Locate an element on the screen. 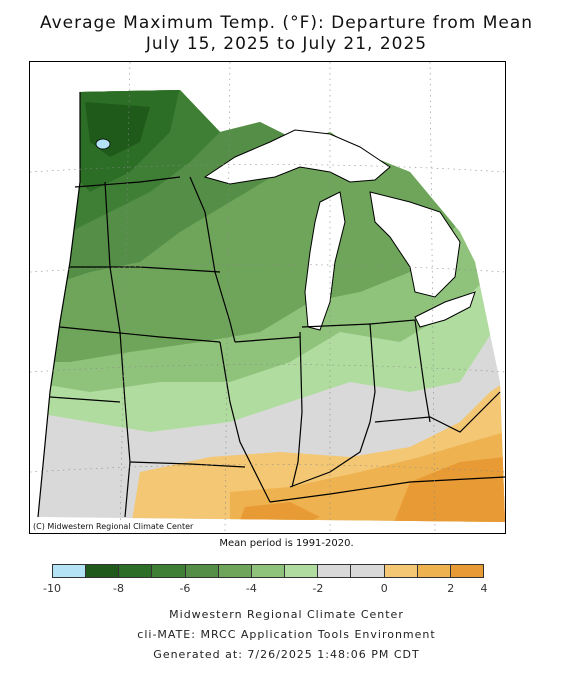 The height and width of the screenshot is (673, 573). legend-tick-label: -2 is located at coordinates (318, 588).